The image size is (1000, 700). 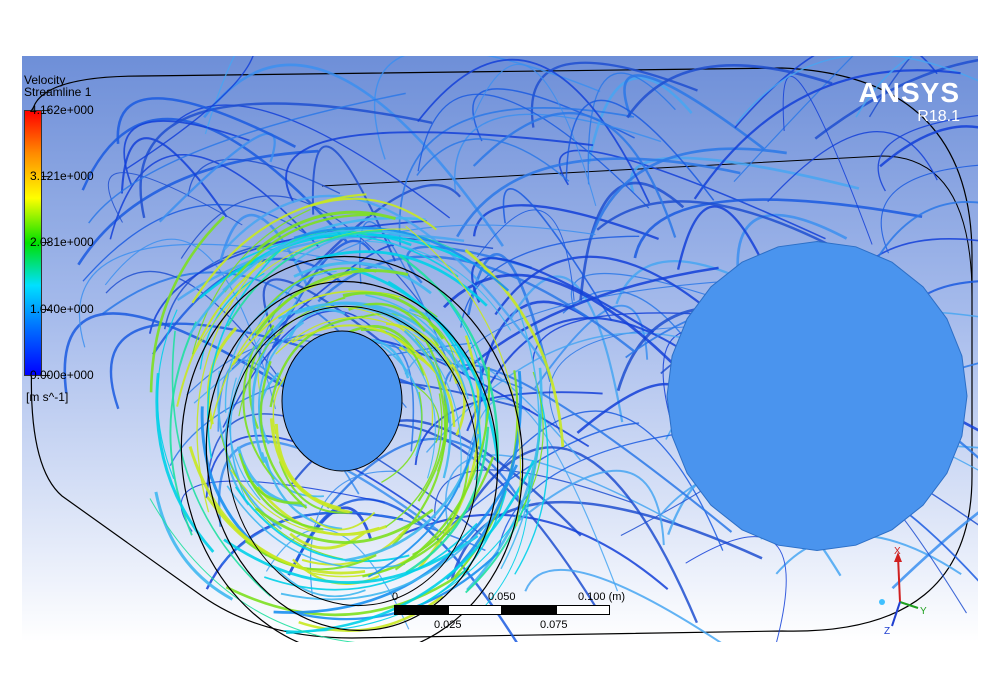 What do you see at coordinates (554, 625) in the screenshot?
I see `scale-label: 0.075` at bounding box center [554, 625].